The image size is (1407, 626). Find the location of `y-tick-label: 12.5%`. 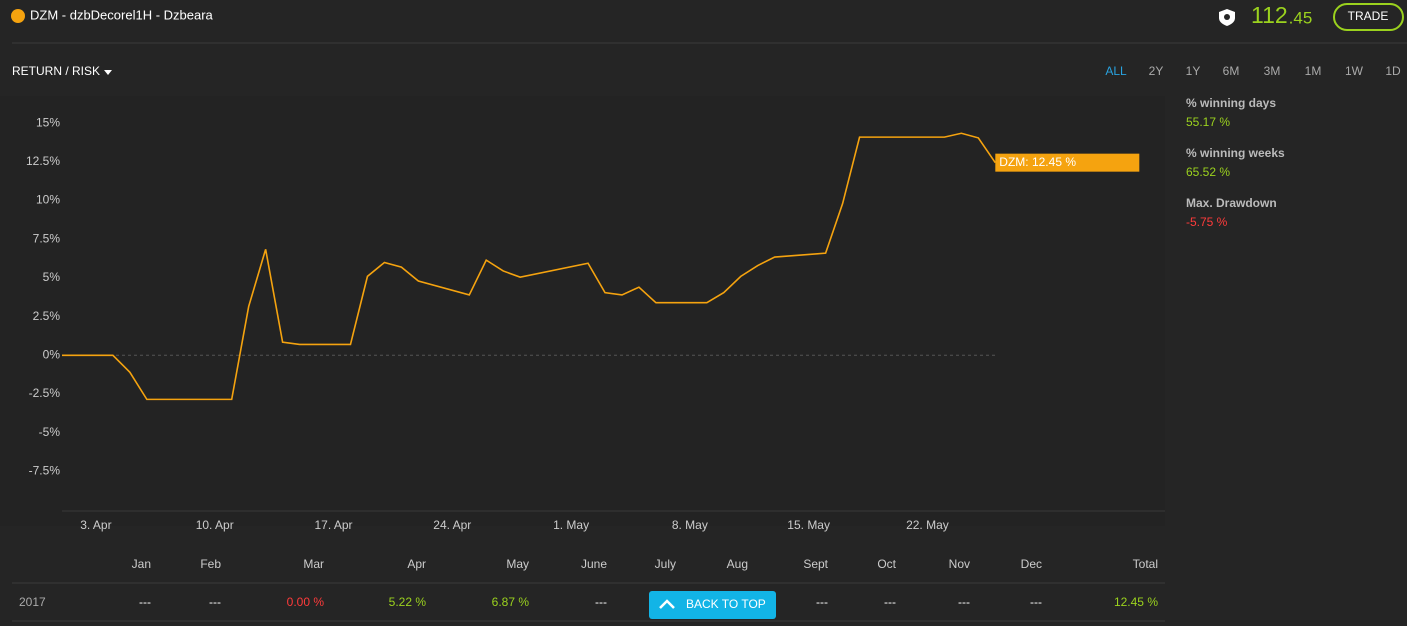

y-tick-label: 12.5% is located at coordinates (43, 161).